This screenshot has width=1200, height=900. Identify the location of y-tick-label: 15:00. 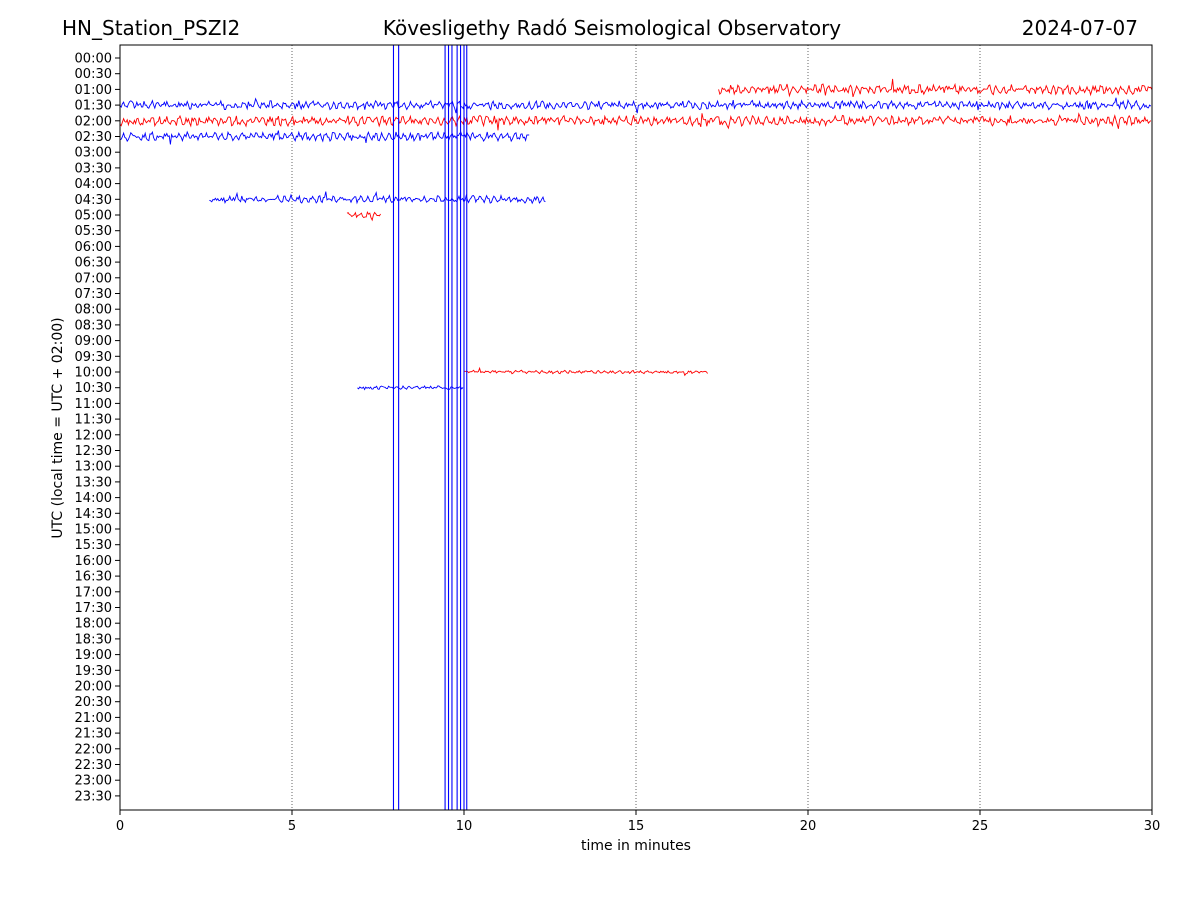
(93, 530).